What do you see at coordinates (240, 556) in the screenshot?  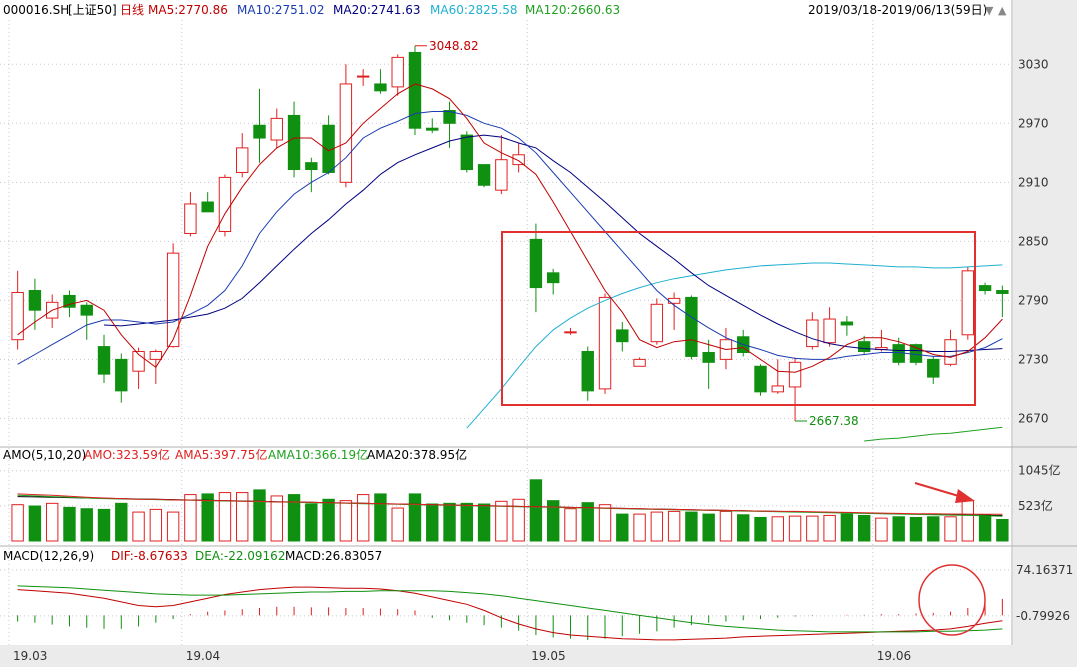 I see `dea-value: DEA:-22.09162` at bounding box center [240, 556].